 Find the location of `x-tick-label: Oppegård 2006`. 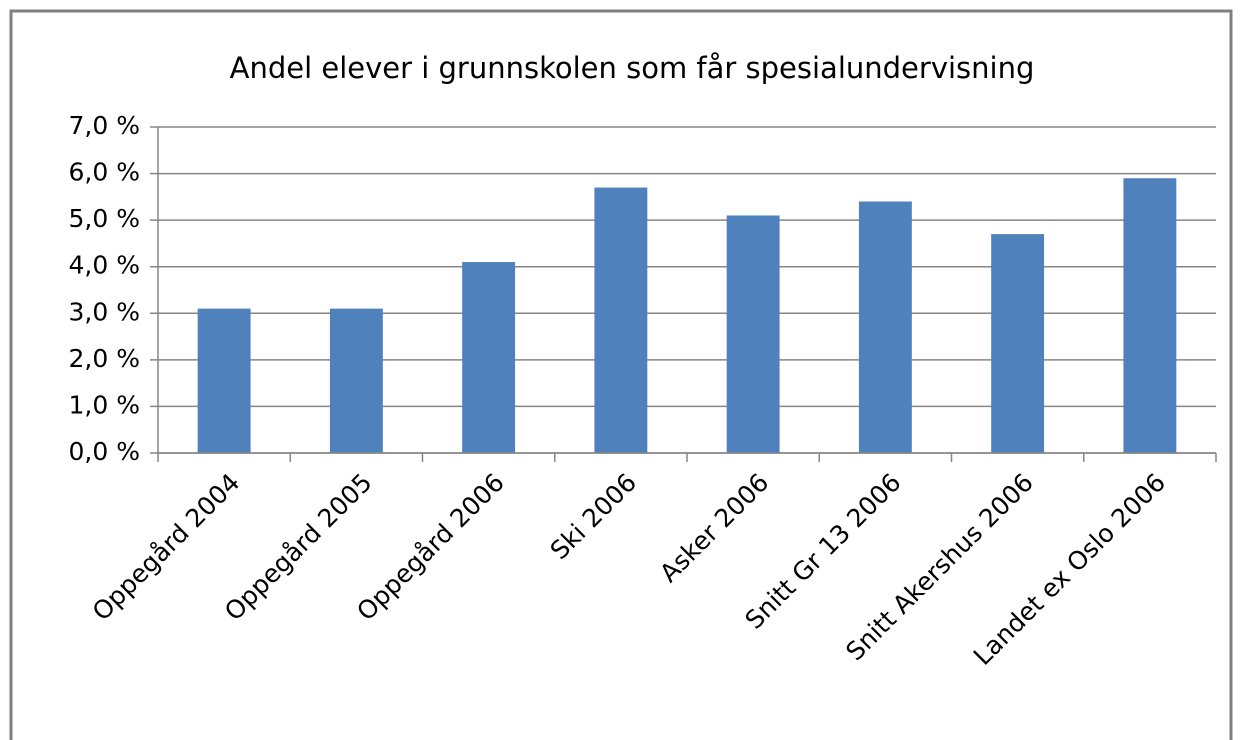

x-tick-label: Oppegård 2006 is located at coordinates (430, 547).